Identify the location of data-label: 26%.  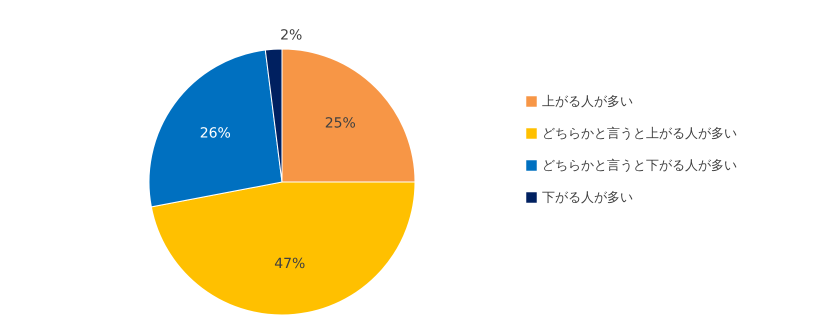
(215, 134).